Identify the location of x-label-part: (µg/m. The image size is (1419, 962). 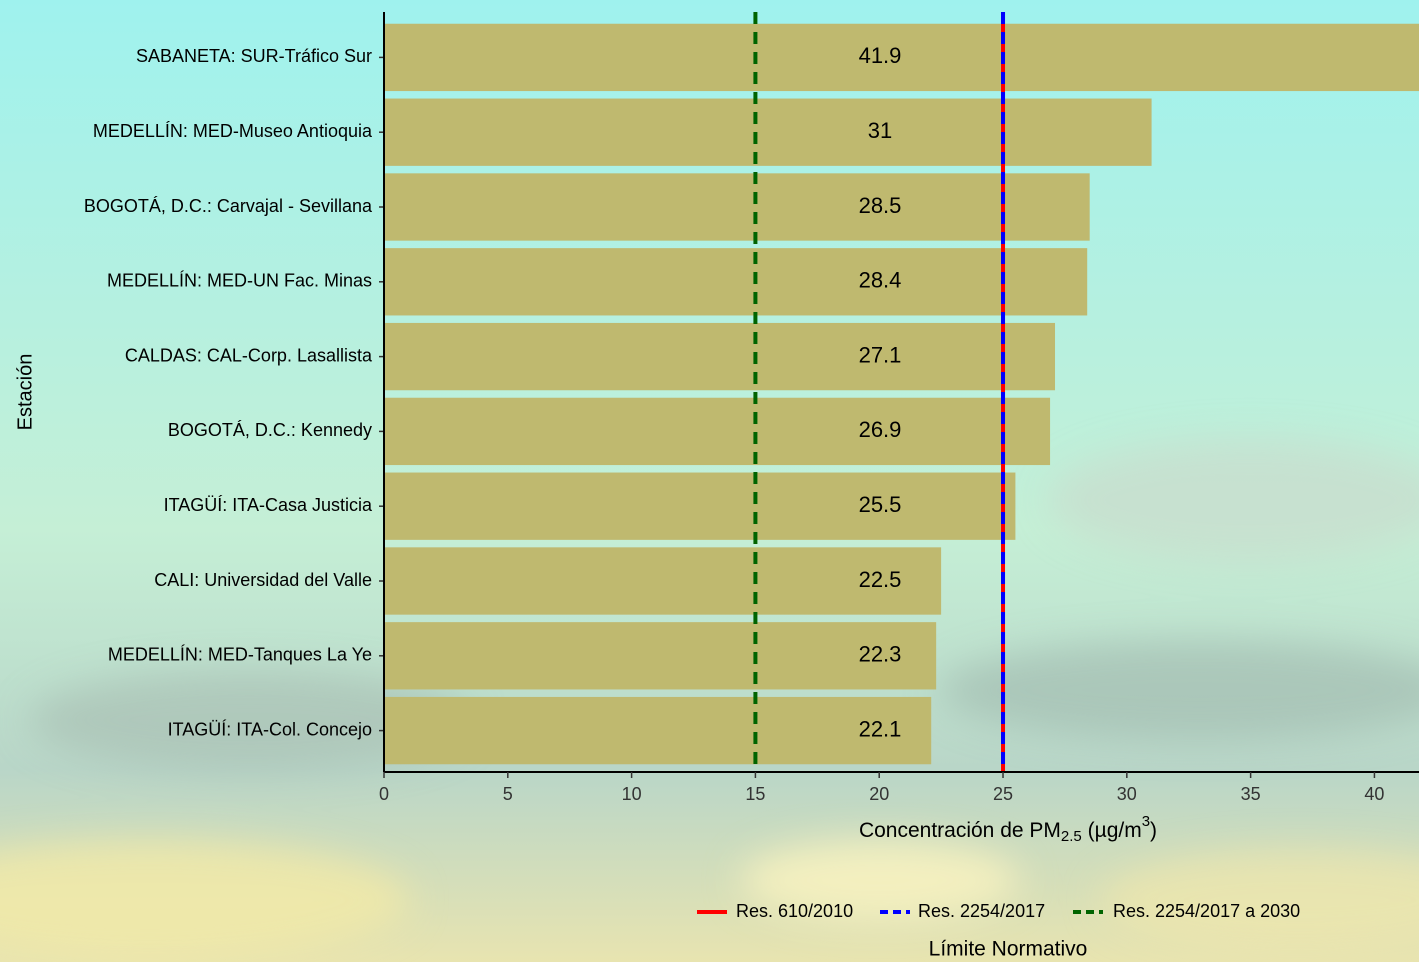
(1112, 830).